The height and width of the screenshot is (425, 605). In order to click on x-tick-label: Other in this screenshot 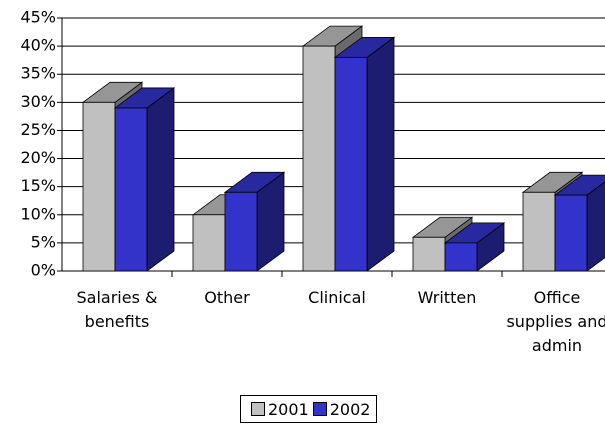, I will do `click(227, 297)`.